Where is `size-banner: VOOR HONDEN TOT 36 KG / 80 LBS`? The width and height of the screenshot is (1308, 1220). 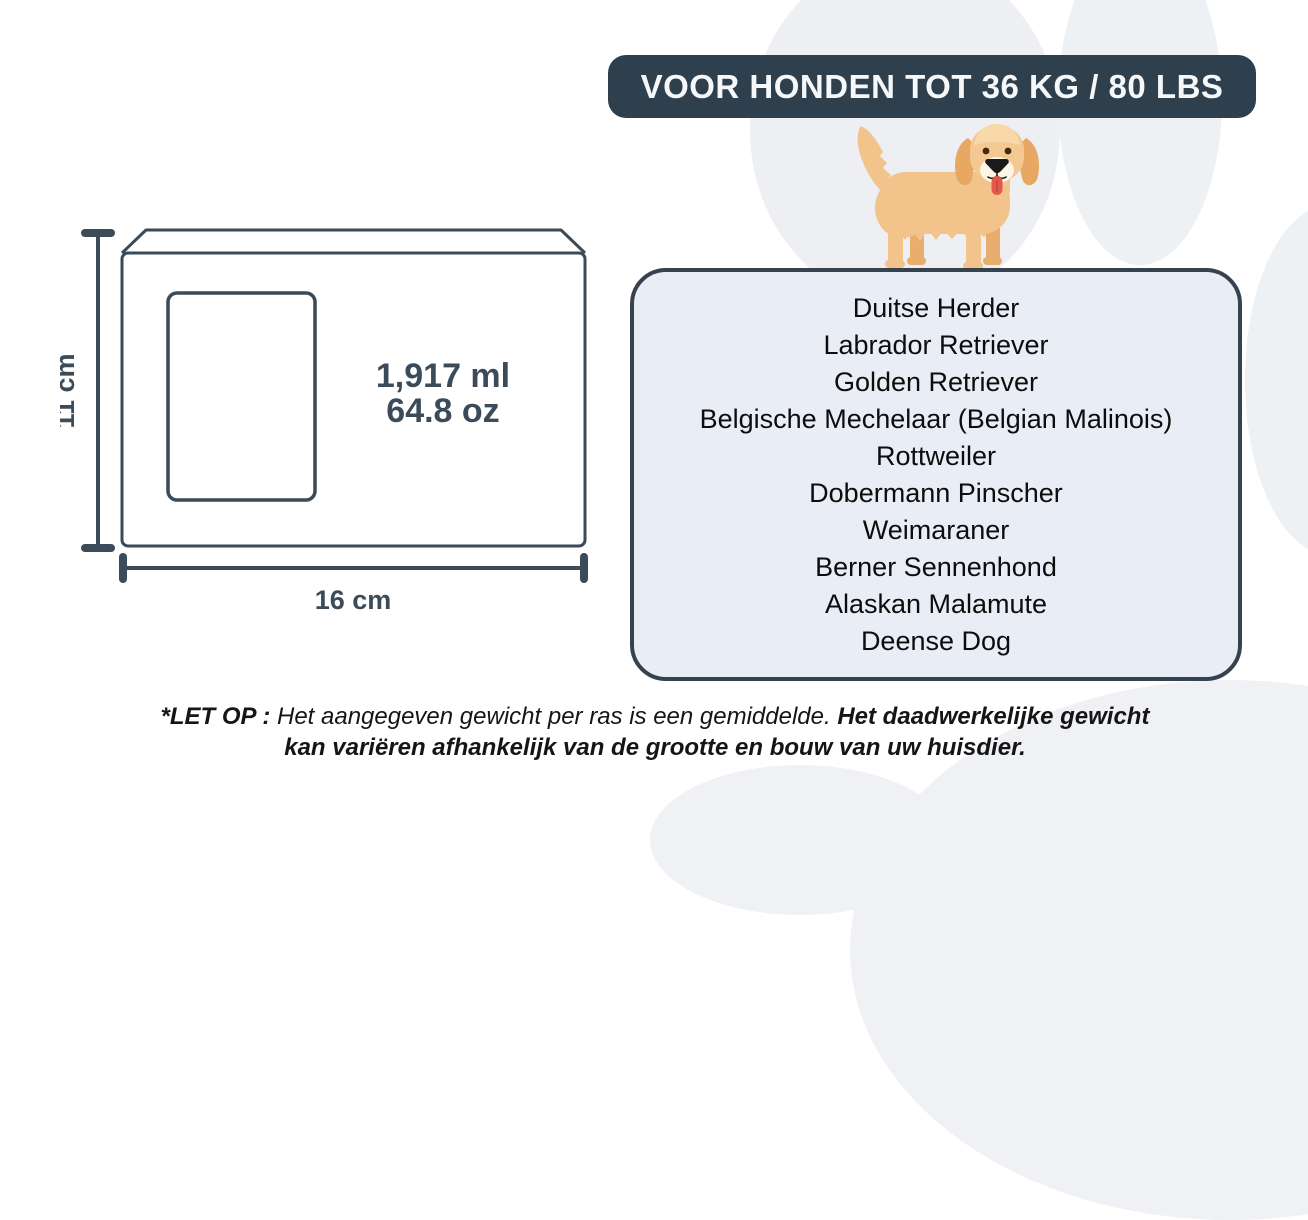 size-banner: VOOR HONDEN TOT 36 KG / 80 LBS is located at coordinates (932, 86).